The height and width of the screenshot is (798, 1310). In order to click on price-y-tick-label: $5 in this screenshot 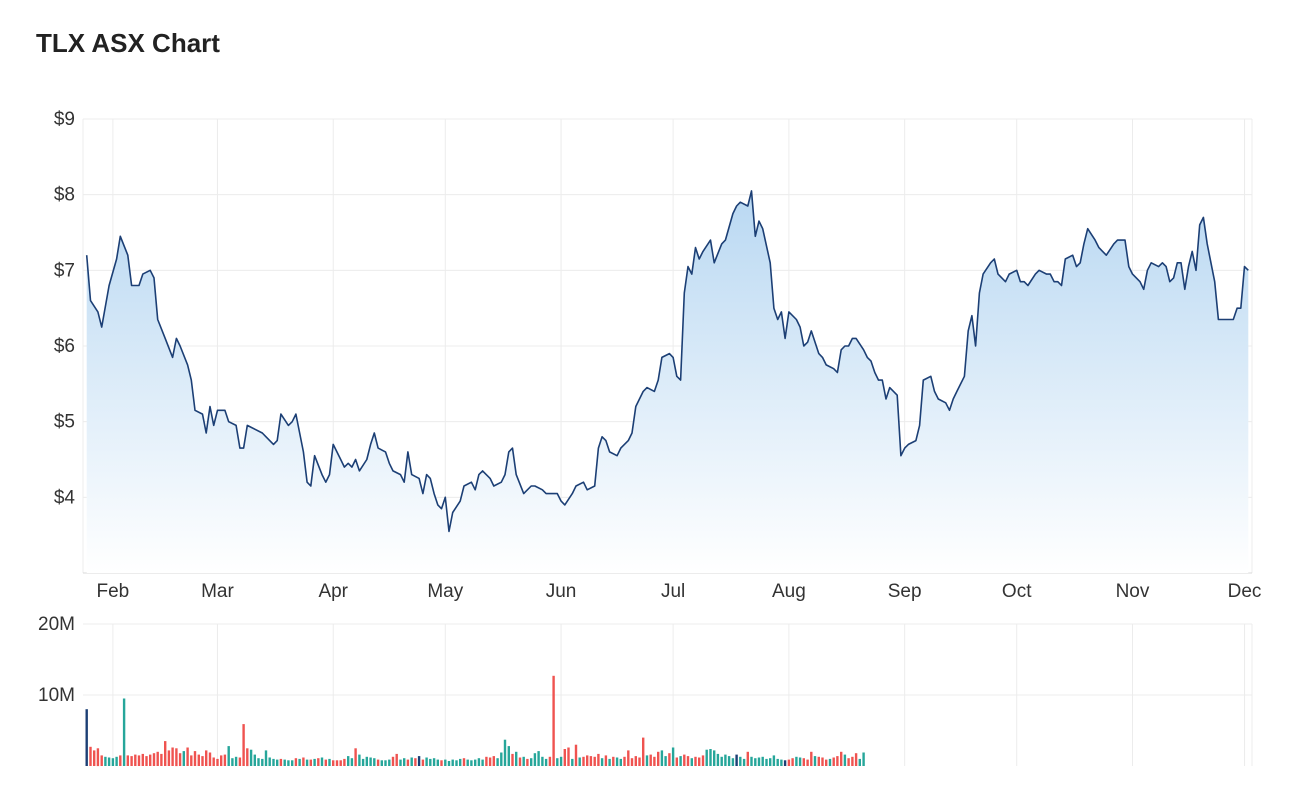, I will do `click(64, 422)`.